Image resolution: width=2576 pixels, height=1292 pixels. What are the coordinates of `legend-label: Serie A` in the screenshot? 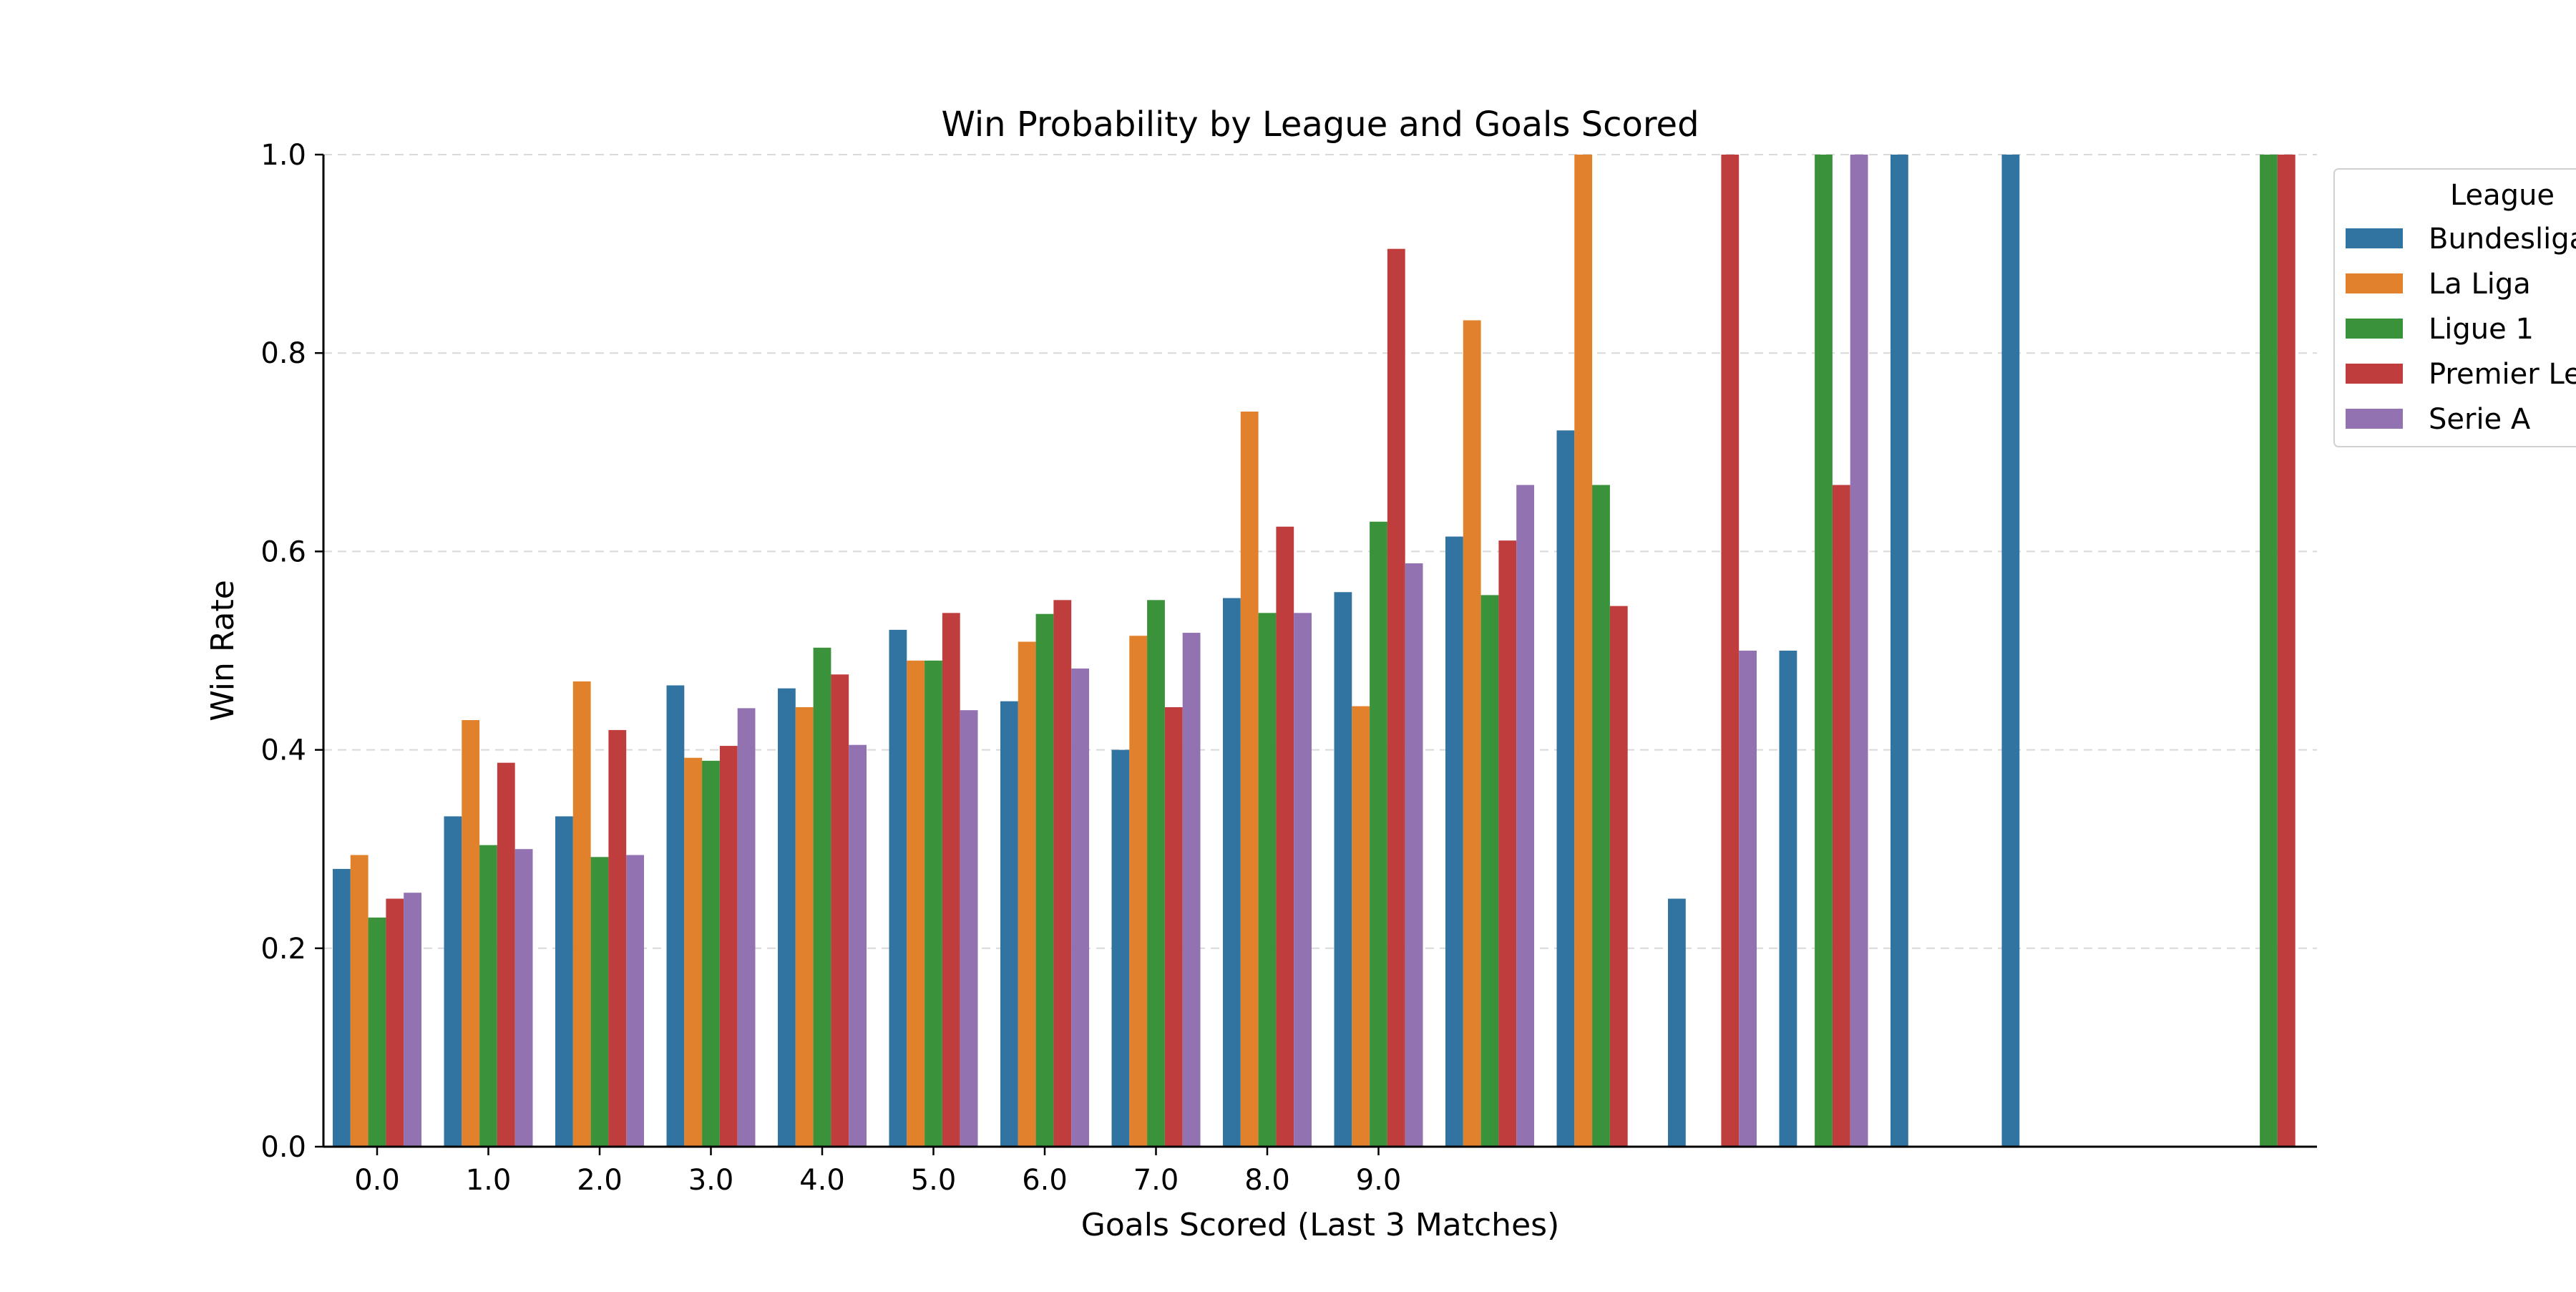 It's located at (2480, 419).